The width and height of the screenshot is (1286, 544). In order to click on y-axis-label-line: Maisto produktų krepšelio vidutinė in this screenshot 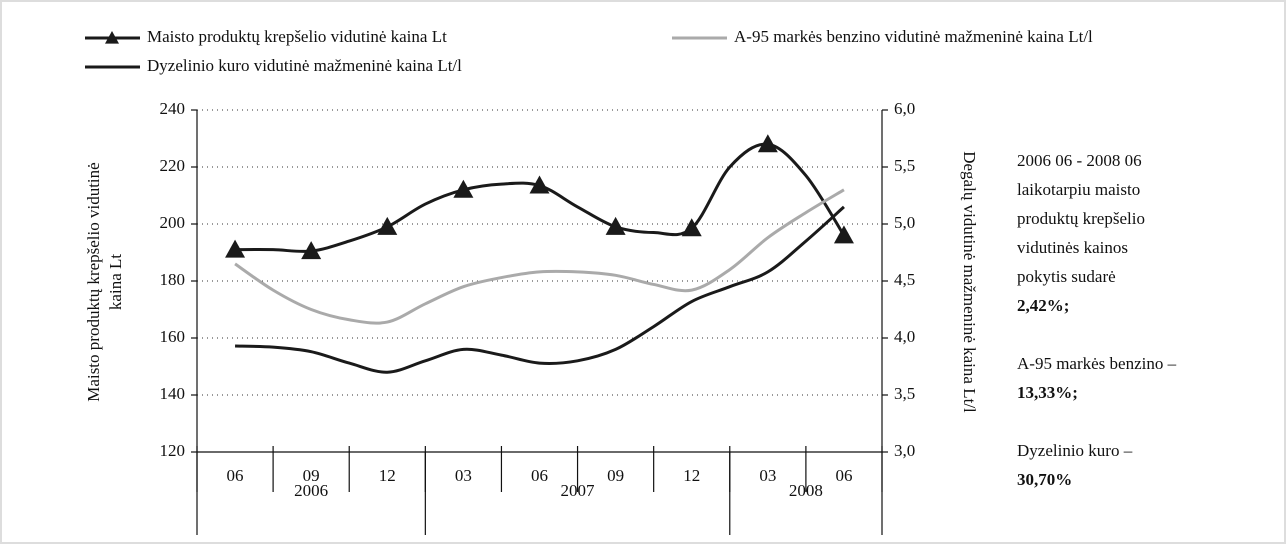, I will do `click(93, 281)`.